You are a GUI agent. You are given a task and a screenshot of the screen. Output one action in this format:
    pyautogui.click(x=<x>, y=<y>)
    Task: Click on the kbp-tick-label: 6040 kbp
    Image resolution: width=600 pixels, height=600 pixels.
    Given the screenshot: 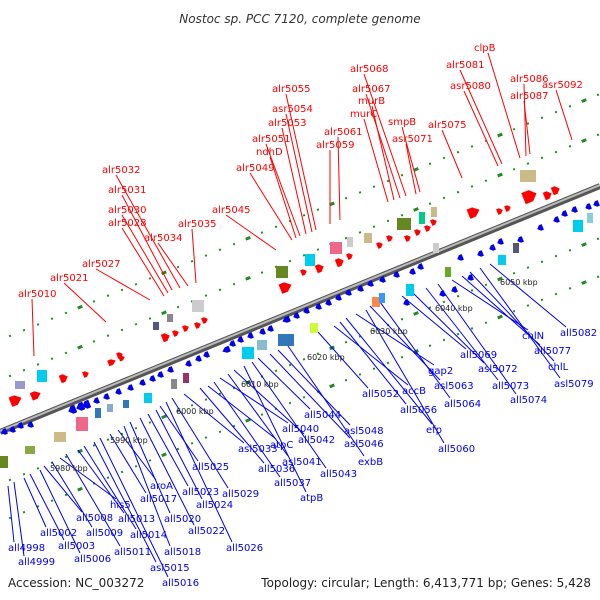 What is the action you would take?
    pyautogui.click(x=454, y=308)
    